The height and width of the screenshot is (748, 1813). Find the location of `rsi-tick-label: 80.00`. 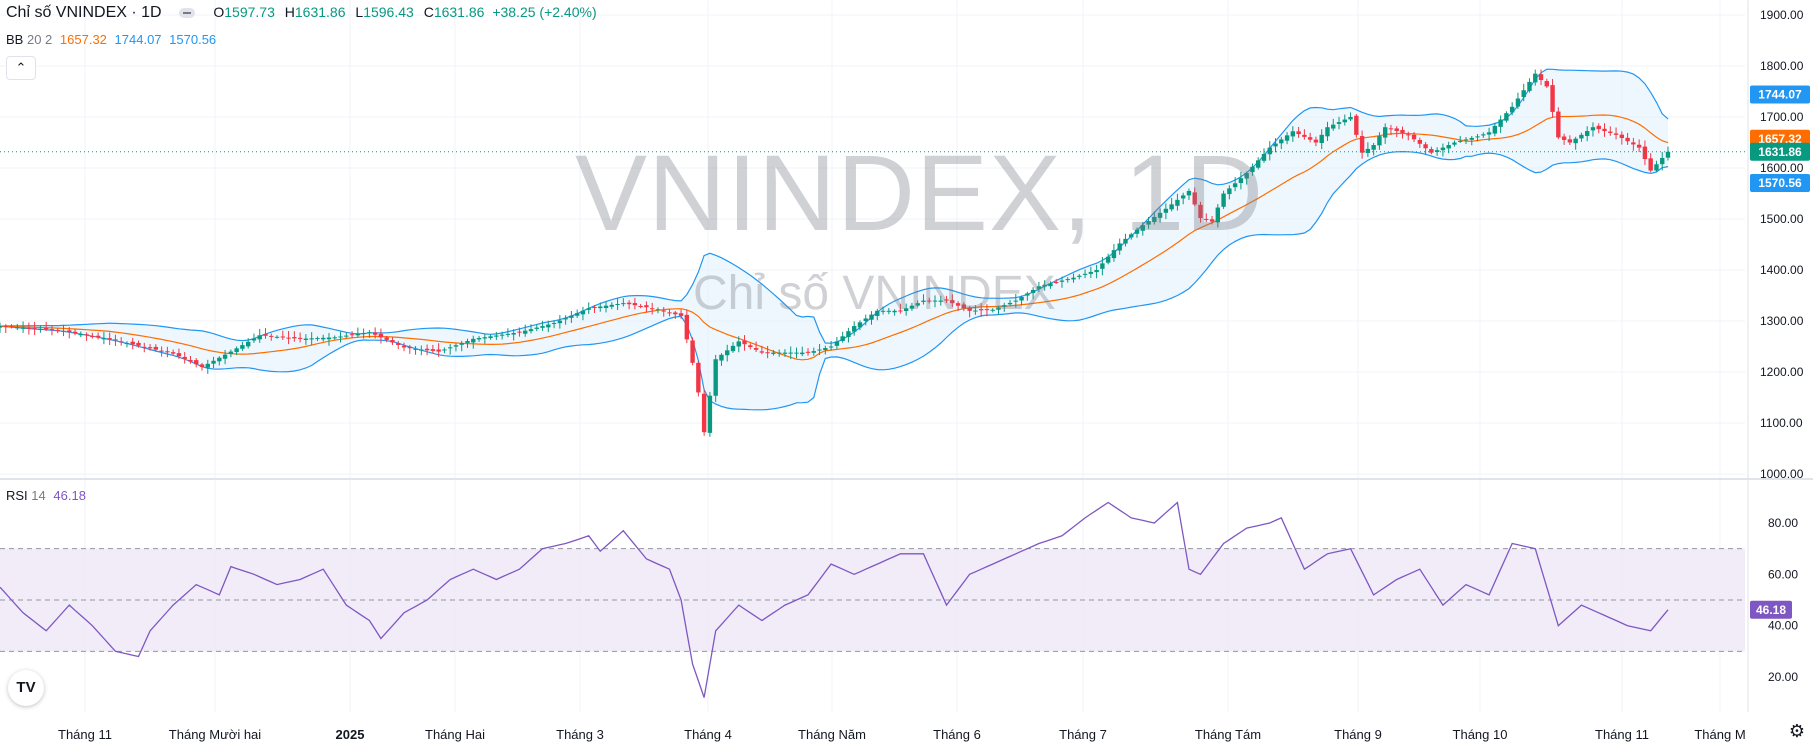

rsi-tick-label: 80.00 is located at coordinates (1783, 523).